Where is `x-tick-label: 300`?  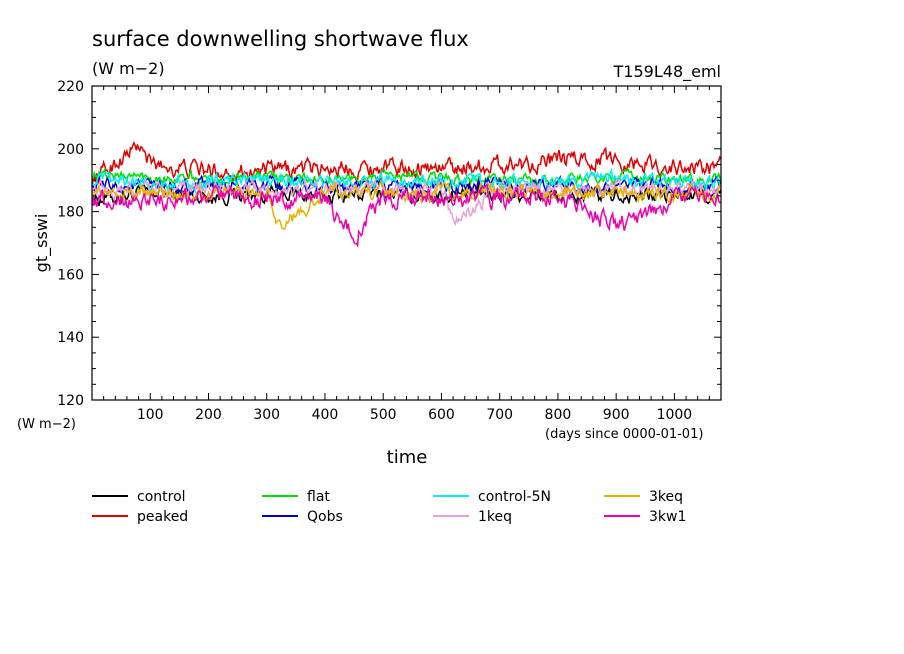 x-tick-label: 300 is located at coordinates (266, 415).